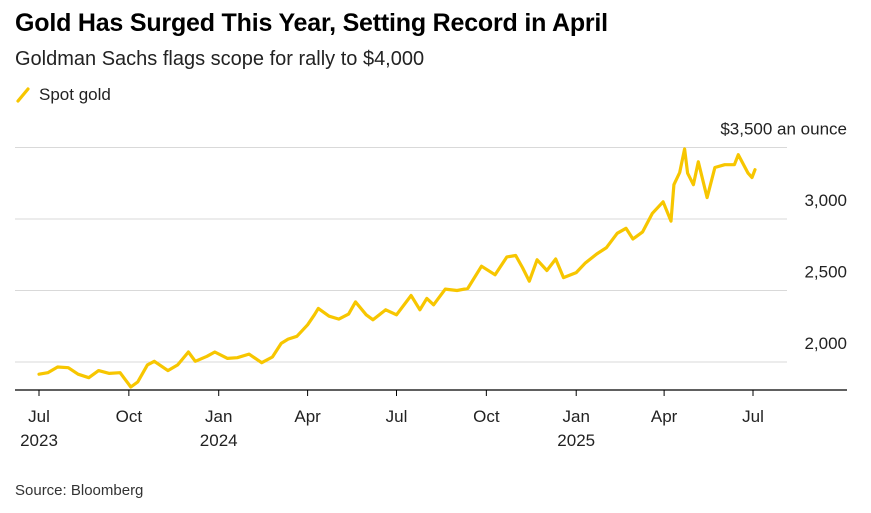  I want to click on legend-label: Spot gold, so click(75, 94).